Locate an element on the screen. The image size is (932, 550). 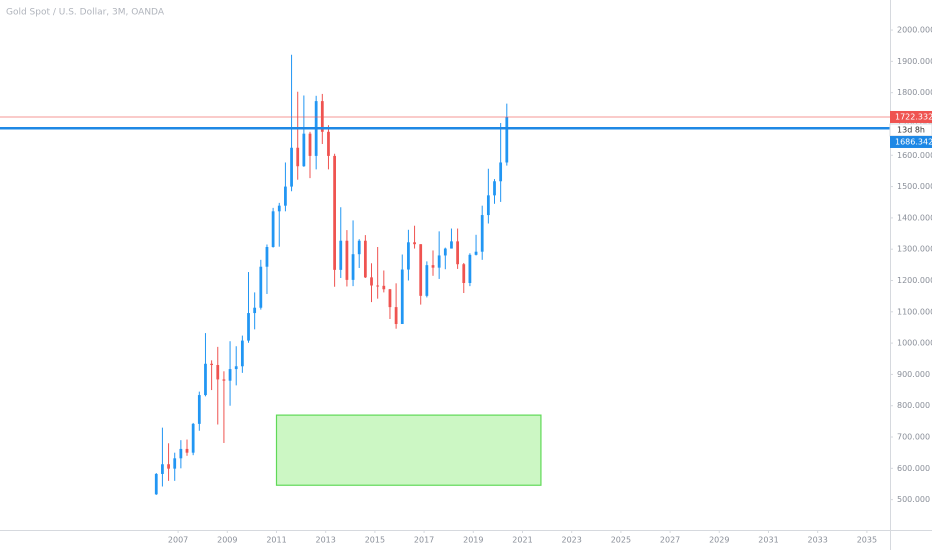
x-tick-label: 2015 is located at coordinates (375, 540).